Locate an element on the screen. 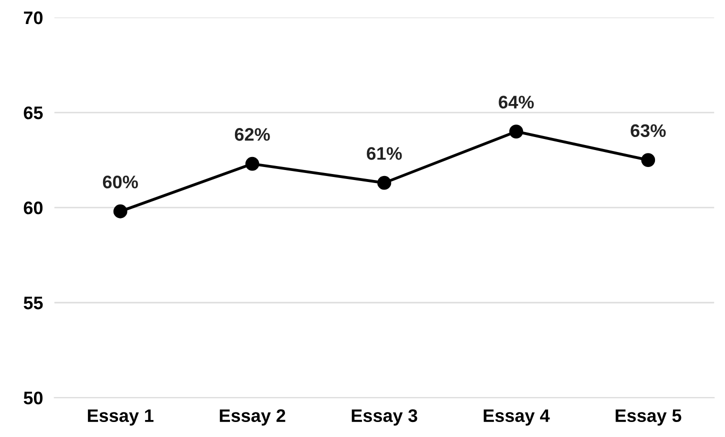 This screenshot has height=437, width=725. data-label: 64% is located at coordinates (516, 102).